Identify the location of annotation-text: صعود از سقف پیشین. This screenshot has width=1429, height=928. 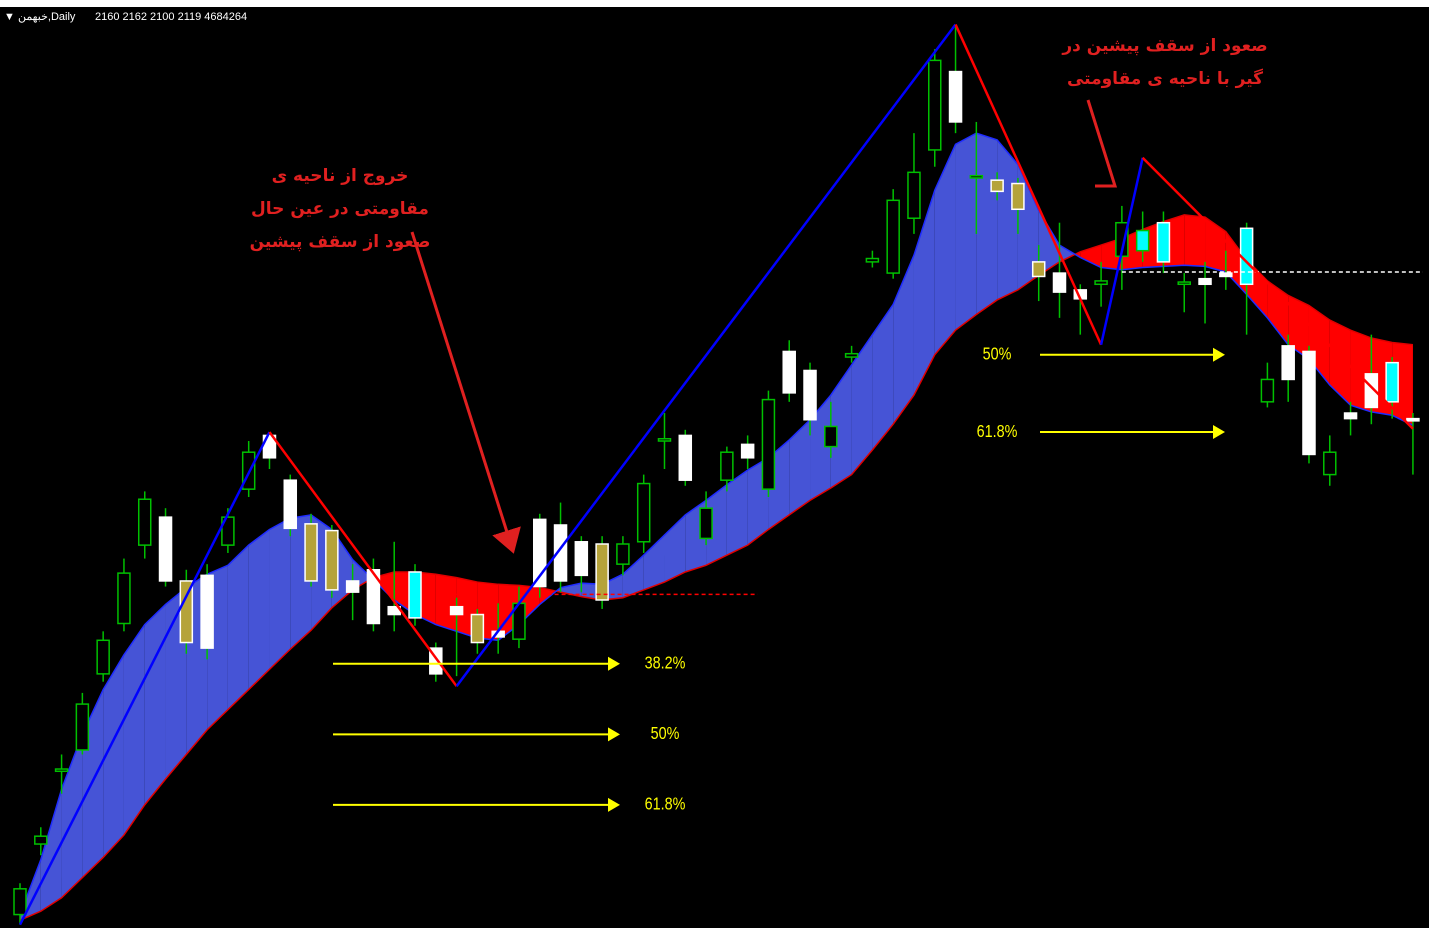
(340, 242).